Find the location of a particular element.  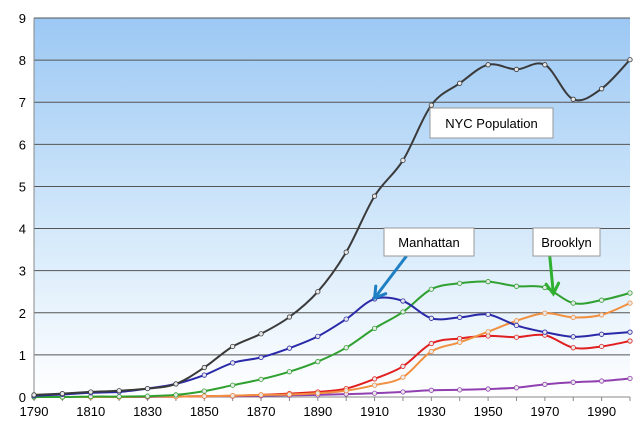

y-tick-label: 5 is located at coordinates (22, 186).